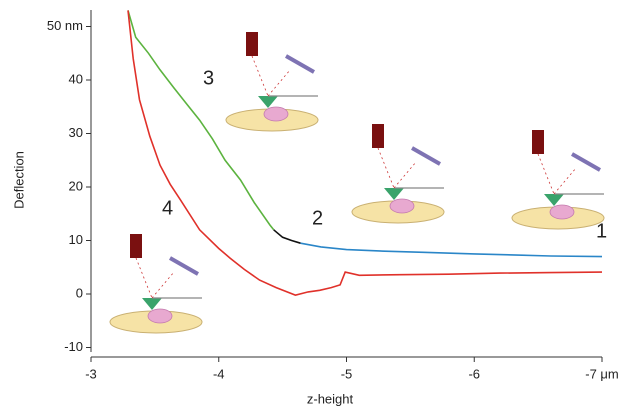  I want to click on x-axis-label: z-height, so click(330, 398).